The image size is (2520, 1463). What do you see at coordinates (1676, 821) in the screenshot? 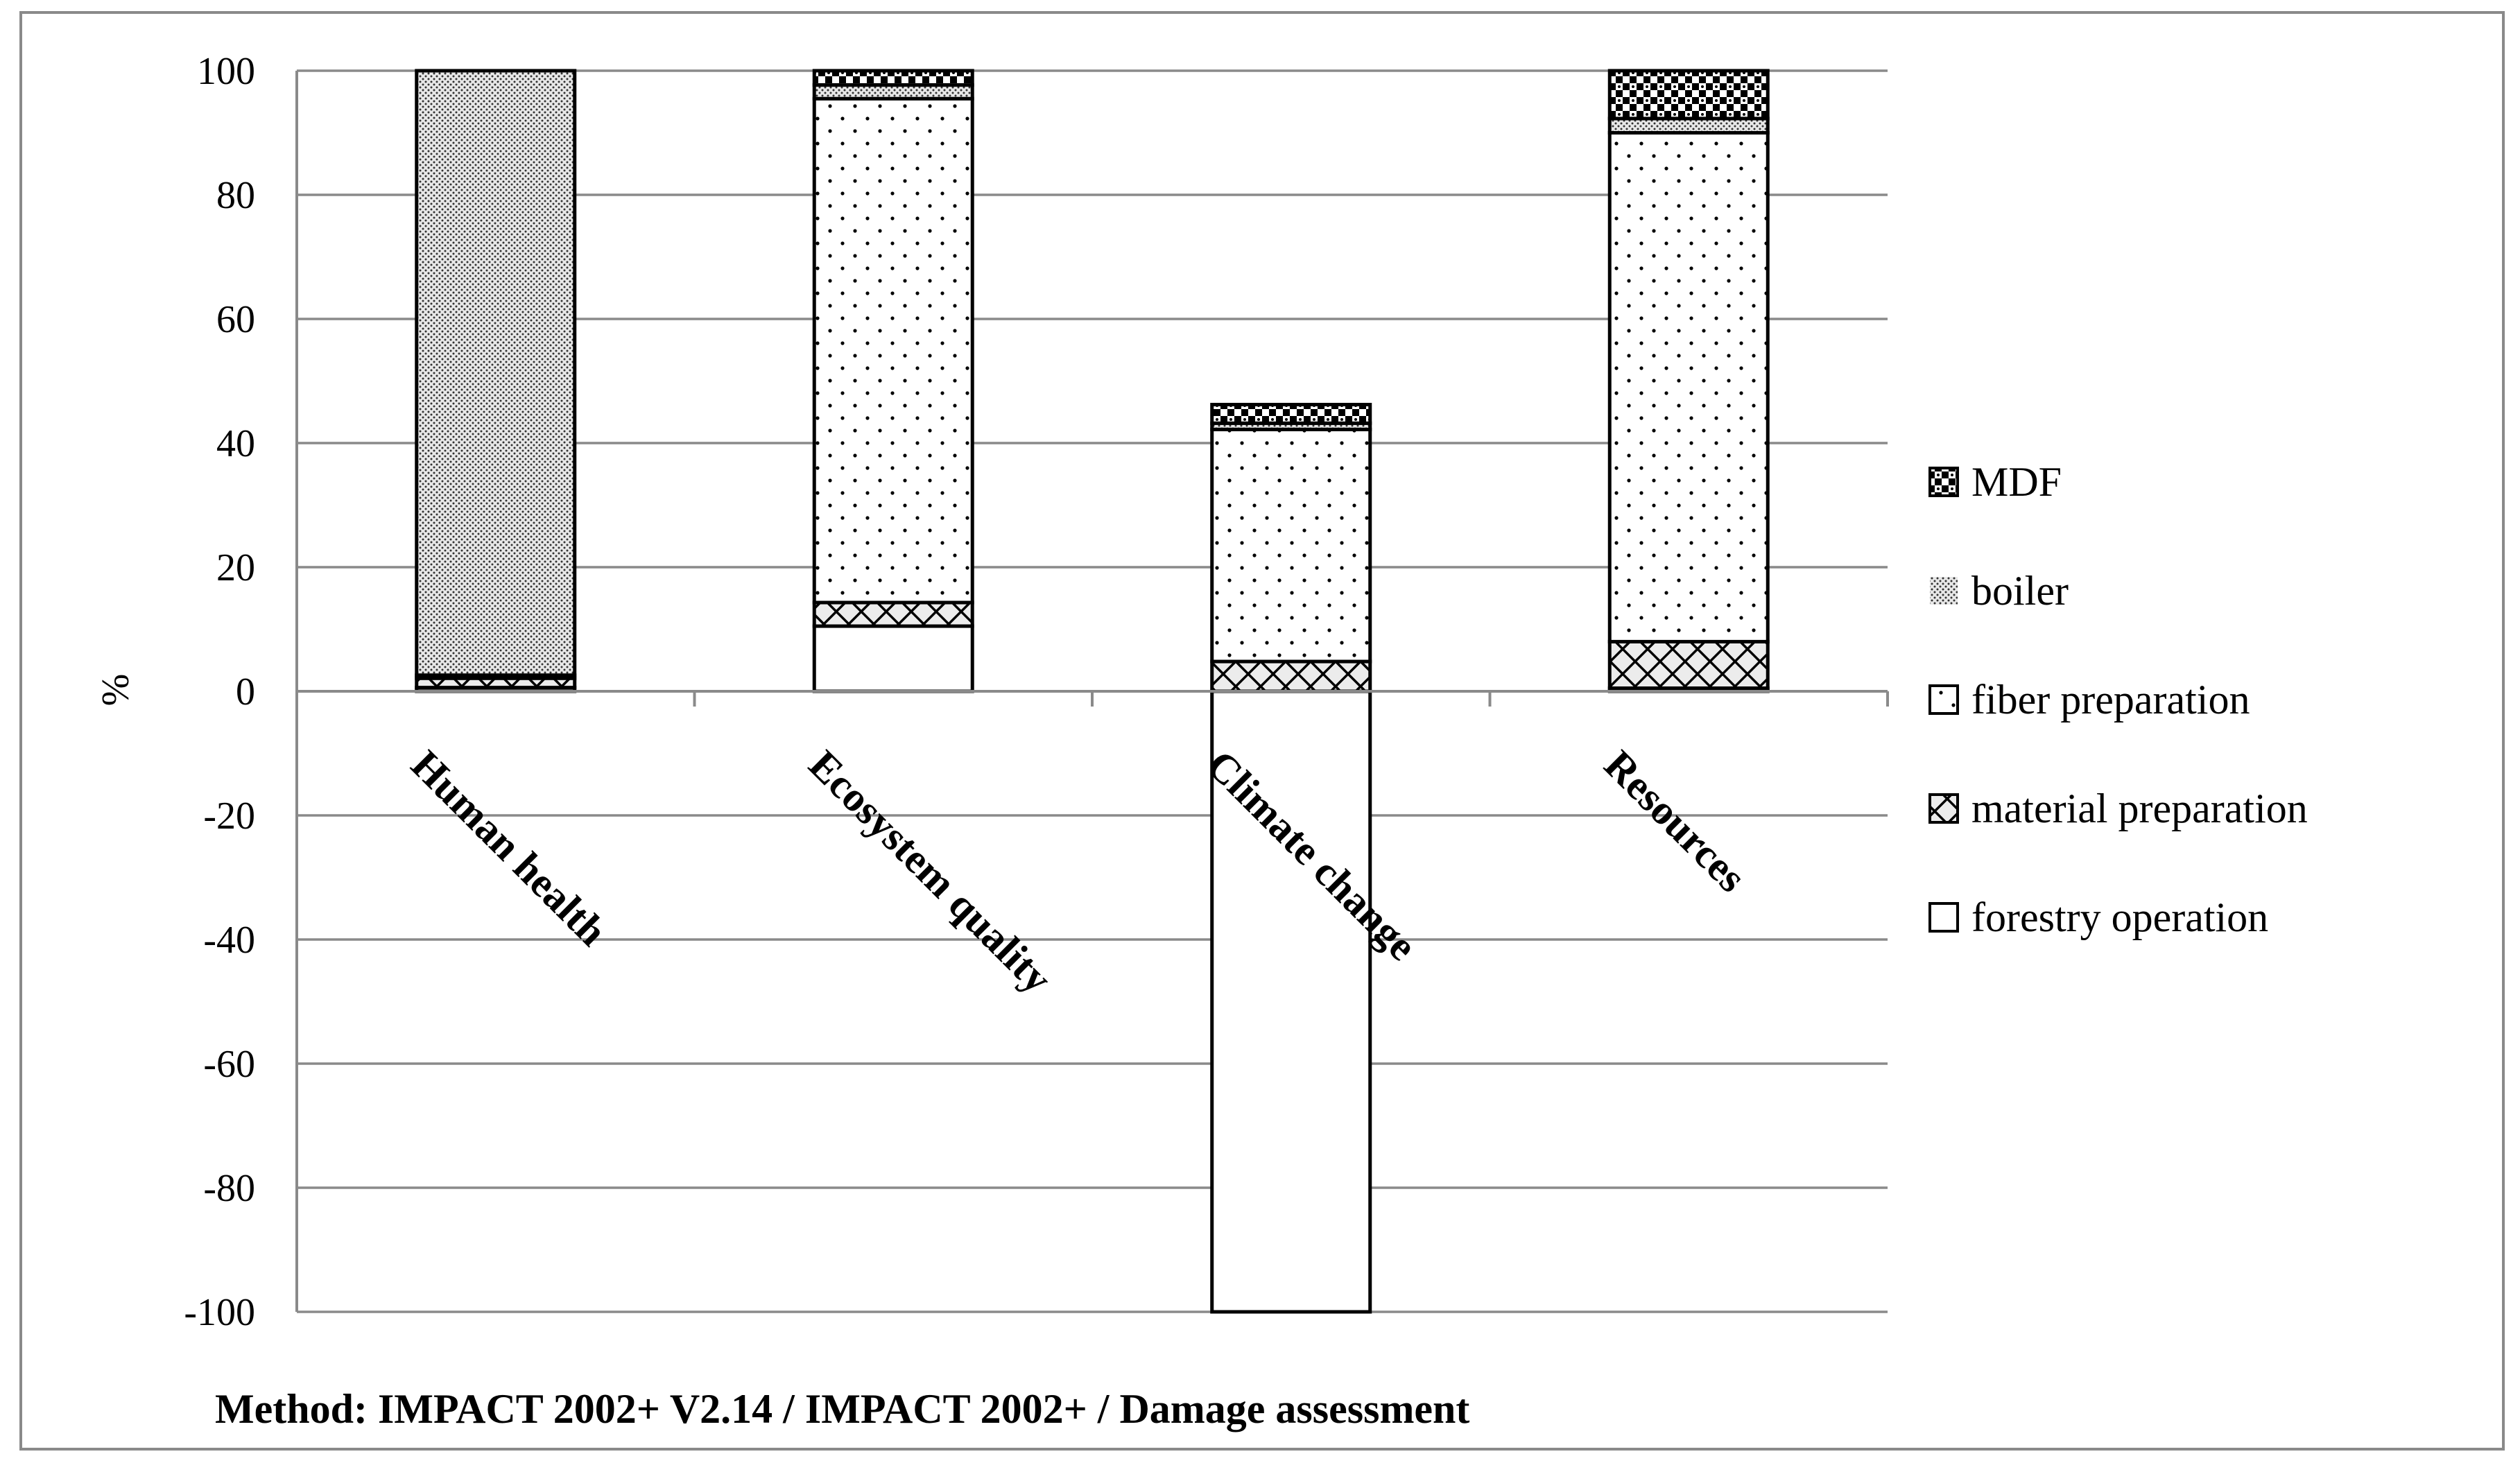
I see `category-label-resources: Resources` at bounding box center [1676, 821].